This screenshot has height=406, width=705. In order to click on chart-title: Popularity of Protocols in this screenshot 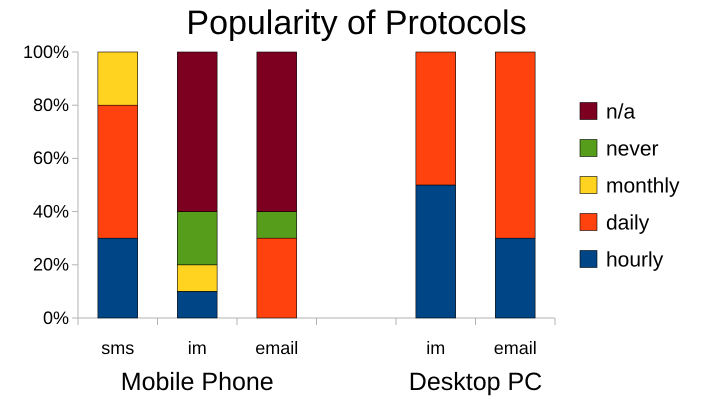, I will do `click(356, 23)`.